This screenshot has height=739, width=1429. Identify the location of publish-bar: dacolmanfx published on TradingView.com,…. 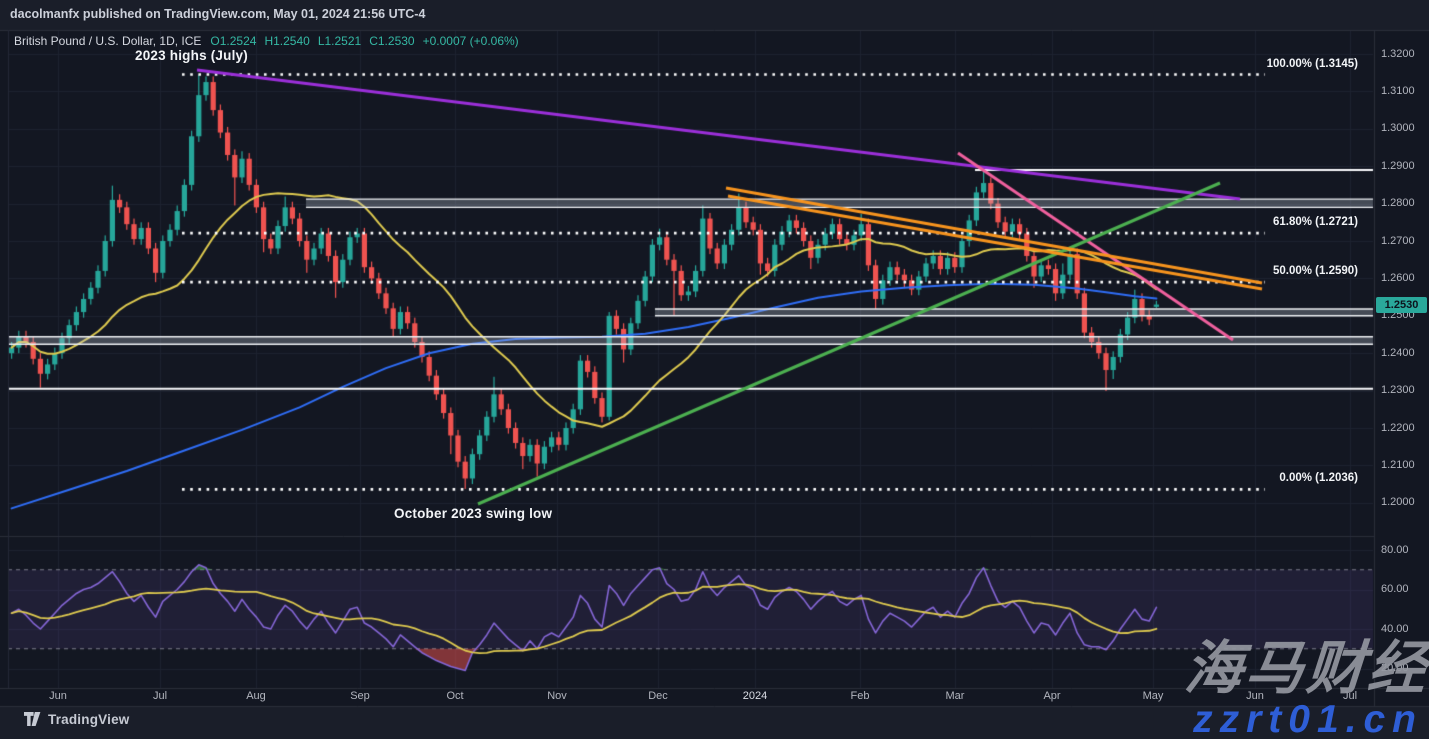
(217, 14).